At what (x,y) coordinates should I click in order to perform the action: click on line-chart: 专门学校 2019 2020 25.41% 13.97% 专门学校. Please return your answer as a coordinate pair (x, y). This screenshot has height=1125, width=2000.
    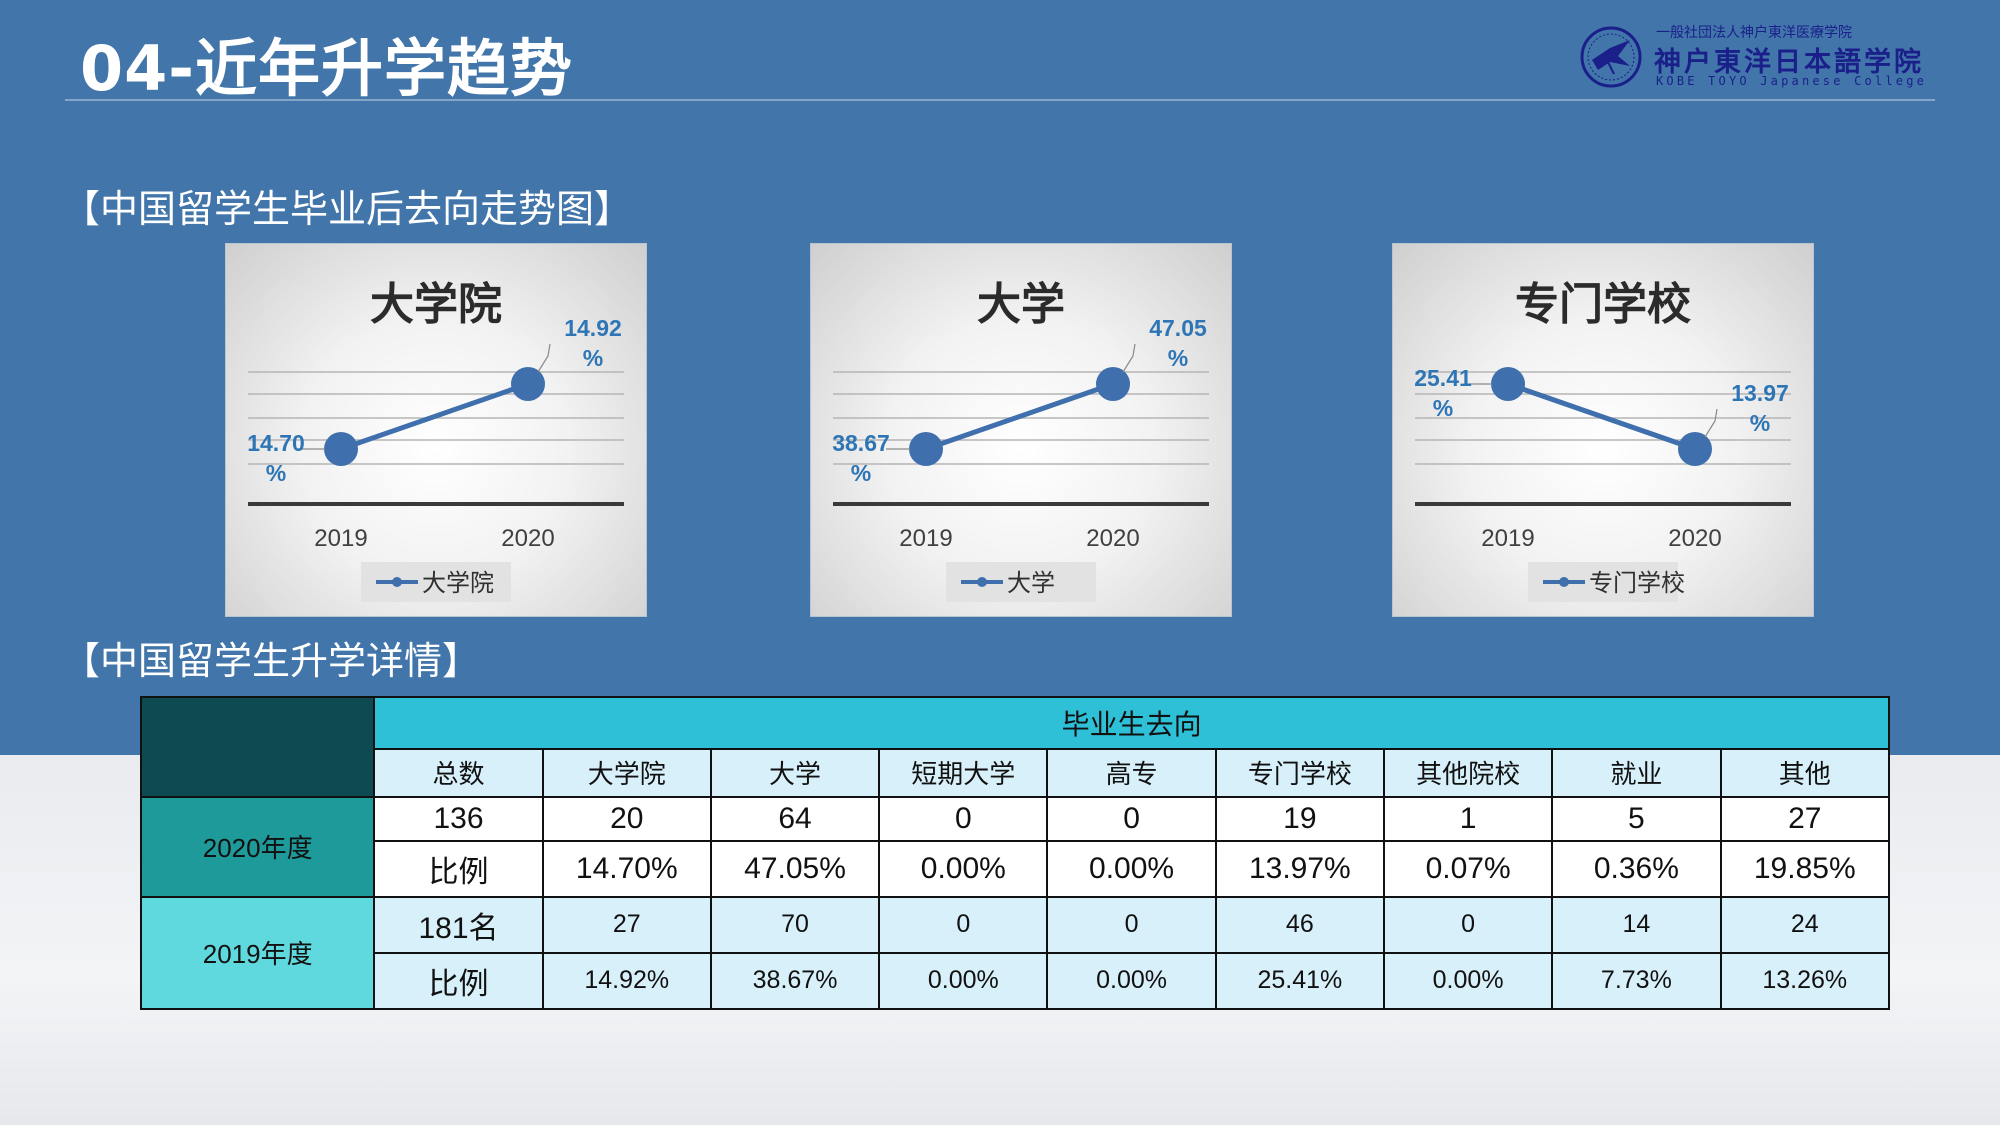
    Looking at the image, I should click on (1602, 440).